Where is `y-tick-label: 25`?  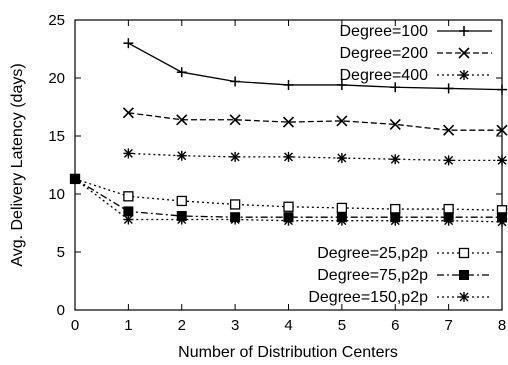 y-tick-label: 25 is located at coordinates (56, 20).